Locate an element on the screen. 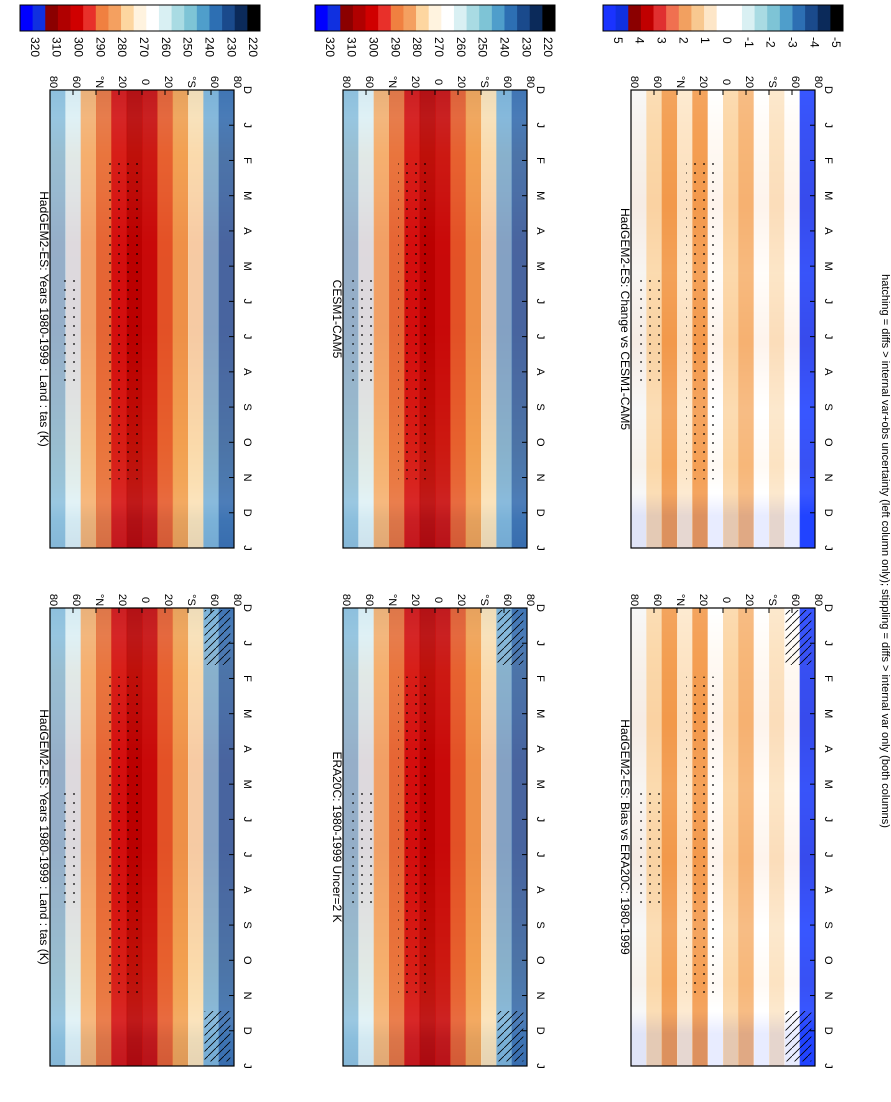 The width and height of the screenshot is (891, 1102). colorbar-label: 0 is located at coordinates (727, 40).